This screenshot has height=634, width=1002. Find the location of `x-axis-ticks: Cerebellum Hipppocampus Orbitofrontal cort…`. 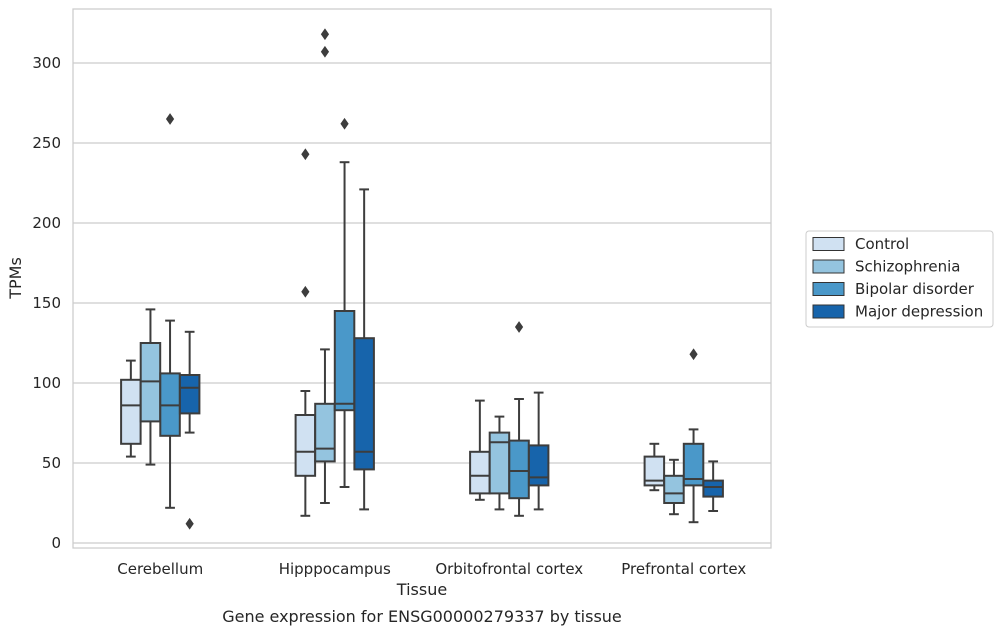

x-axis-ticks: Cerebellum Hipppocampus Orbitofrontal cort… is located at coordinates (431, 569).